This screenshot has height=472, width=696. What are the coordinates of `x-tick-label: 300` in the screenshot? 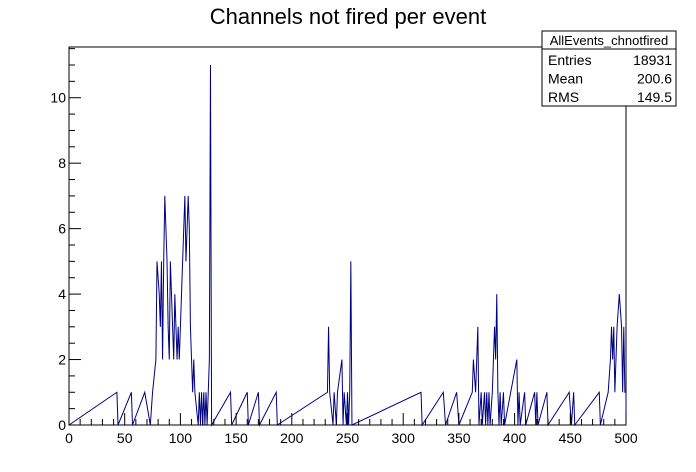 It's located at (404, 438).